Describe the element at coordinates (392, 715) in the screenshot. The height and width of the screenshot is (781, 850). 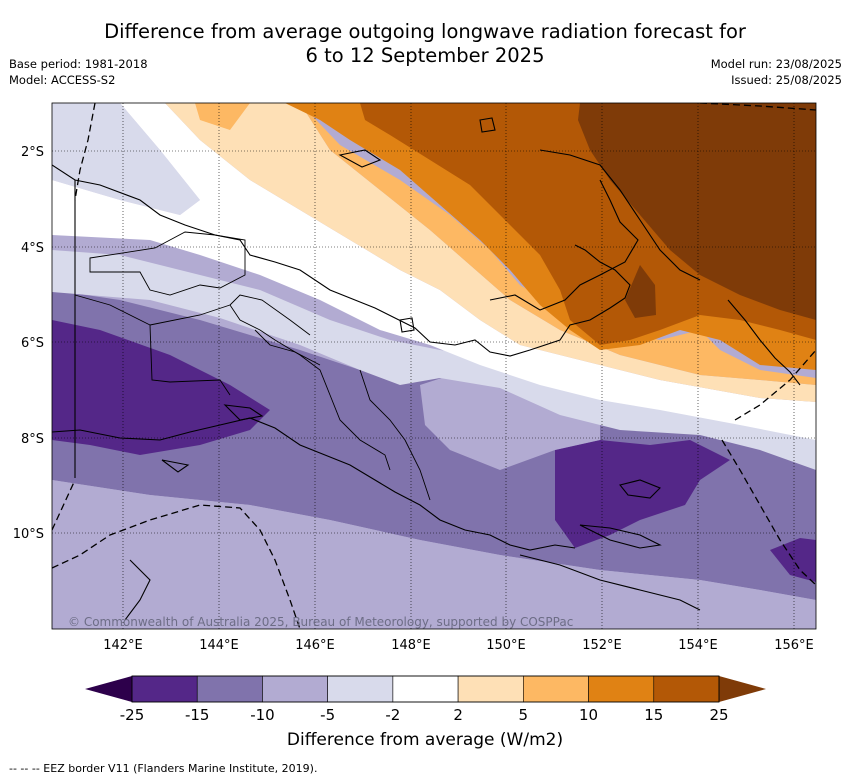
I see `colorbar-label: -2` at that location.